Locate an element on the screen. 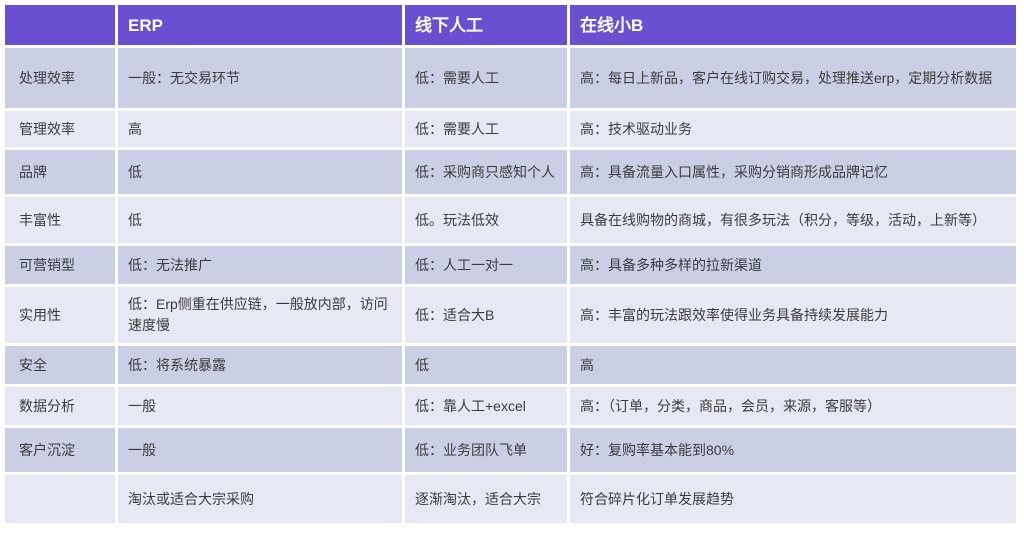  table-cell: 高：具备多种多样的拉新渠道 is located at coordinates (793, 265).